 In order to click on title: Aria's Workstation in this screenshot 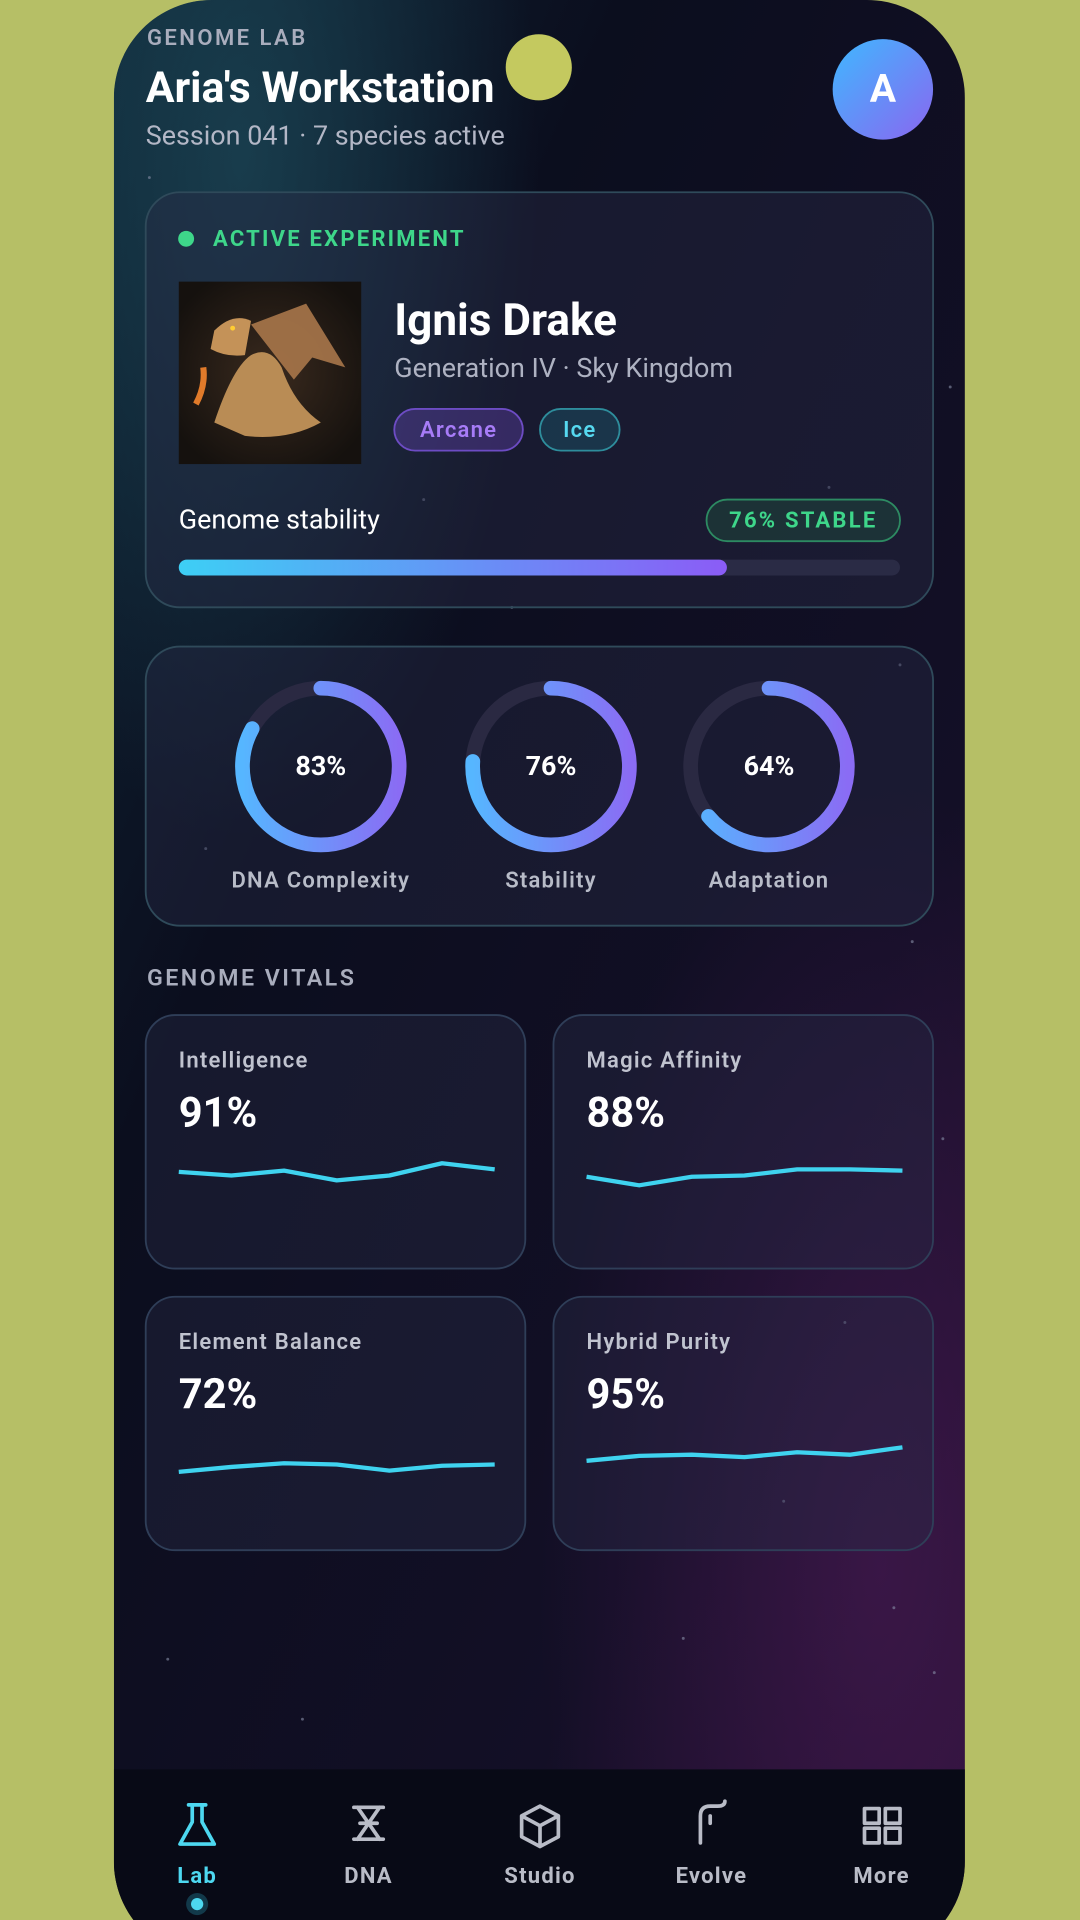, I will do `click(320, 88)`.